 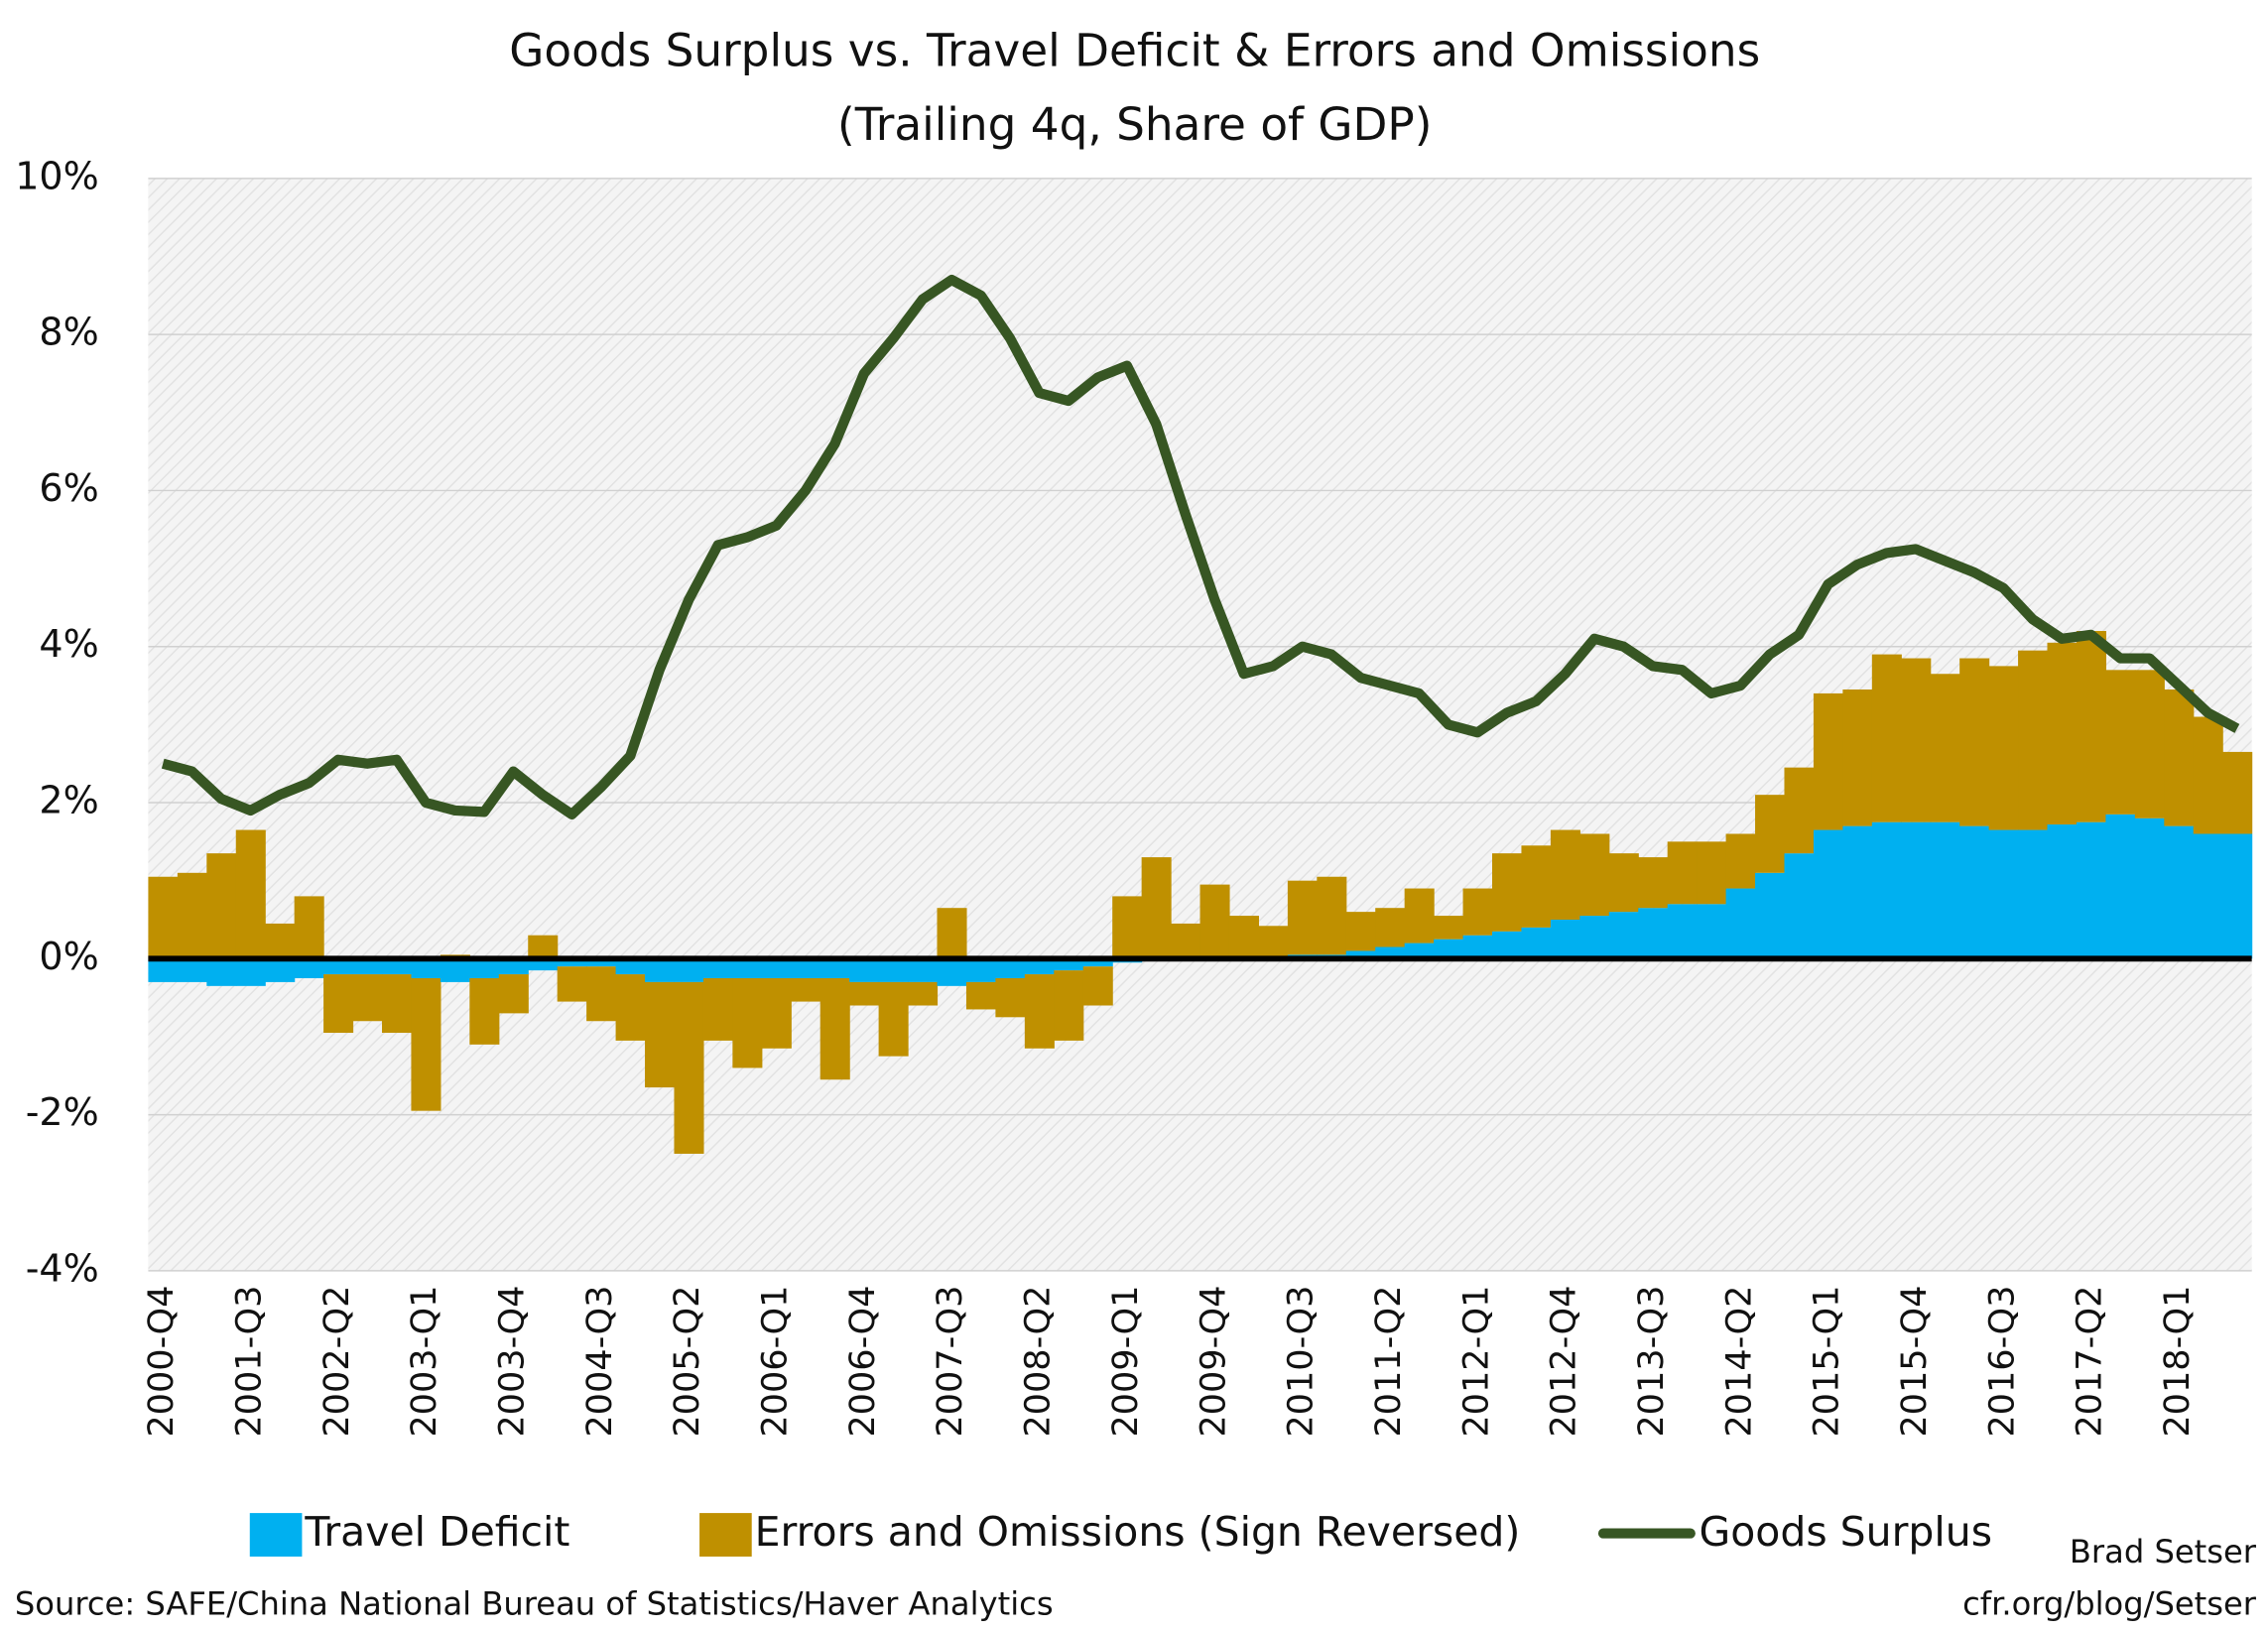 I want to click on x-tick-label: 2000-Q4, so click(x=161, y=1362).